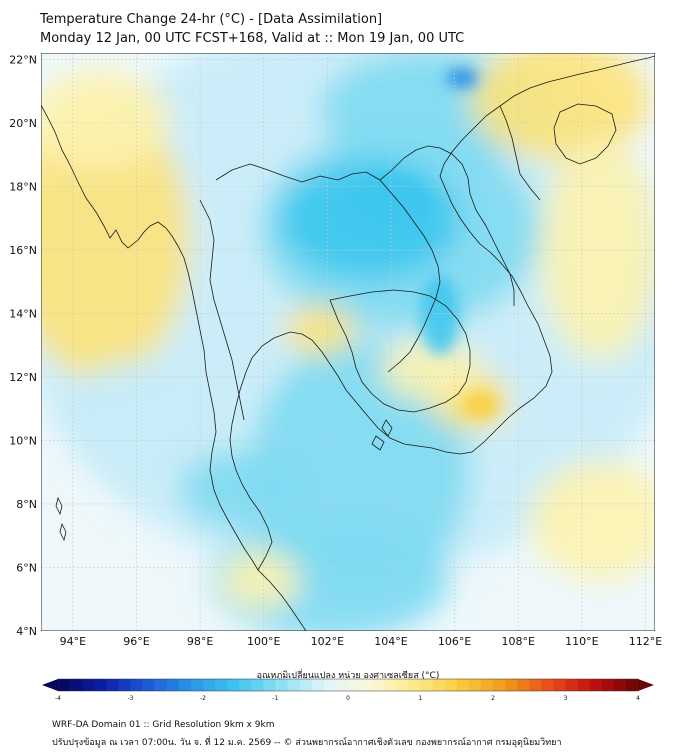 This screenshot has width=676, height=756. I want to click on colorbar-segments, so click(348, 685).